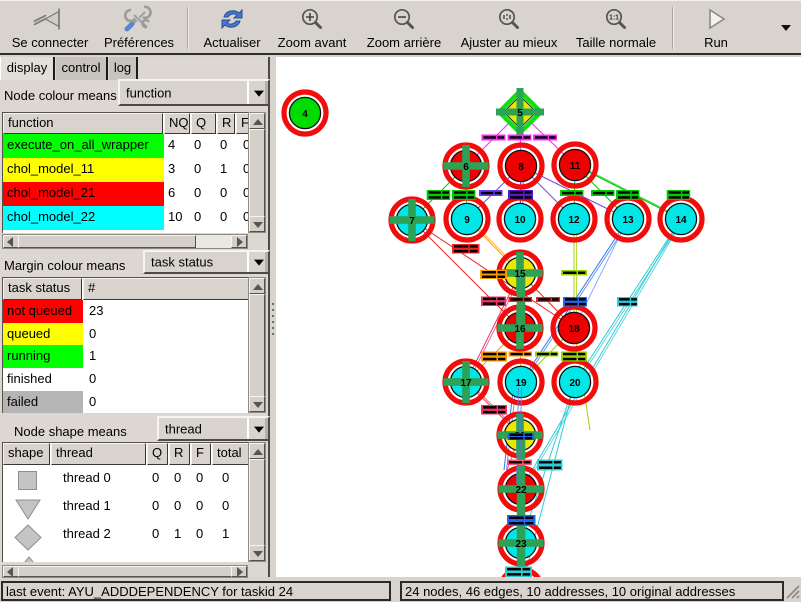  Describe the element at coordinates (614, 18) in the screenshot. I see `svg-text: 1:1` at that location.